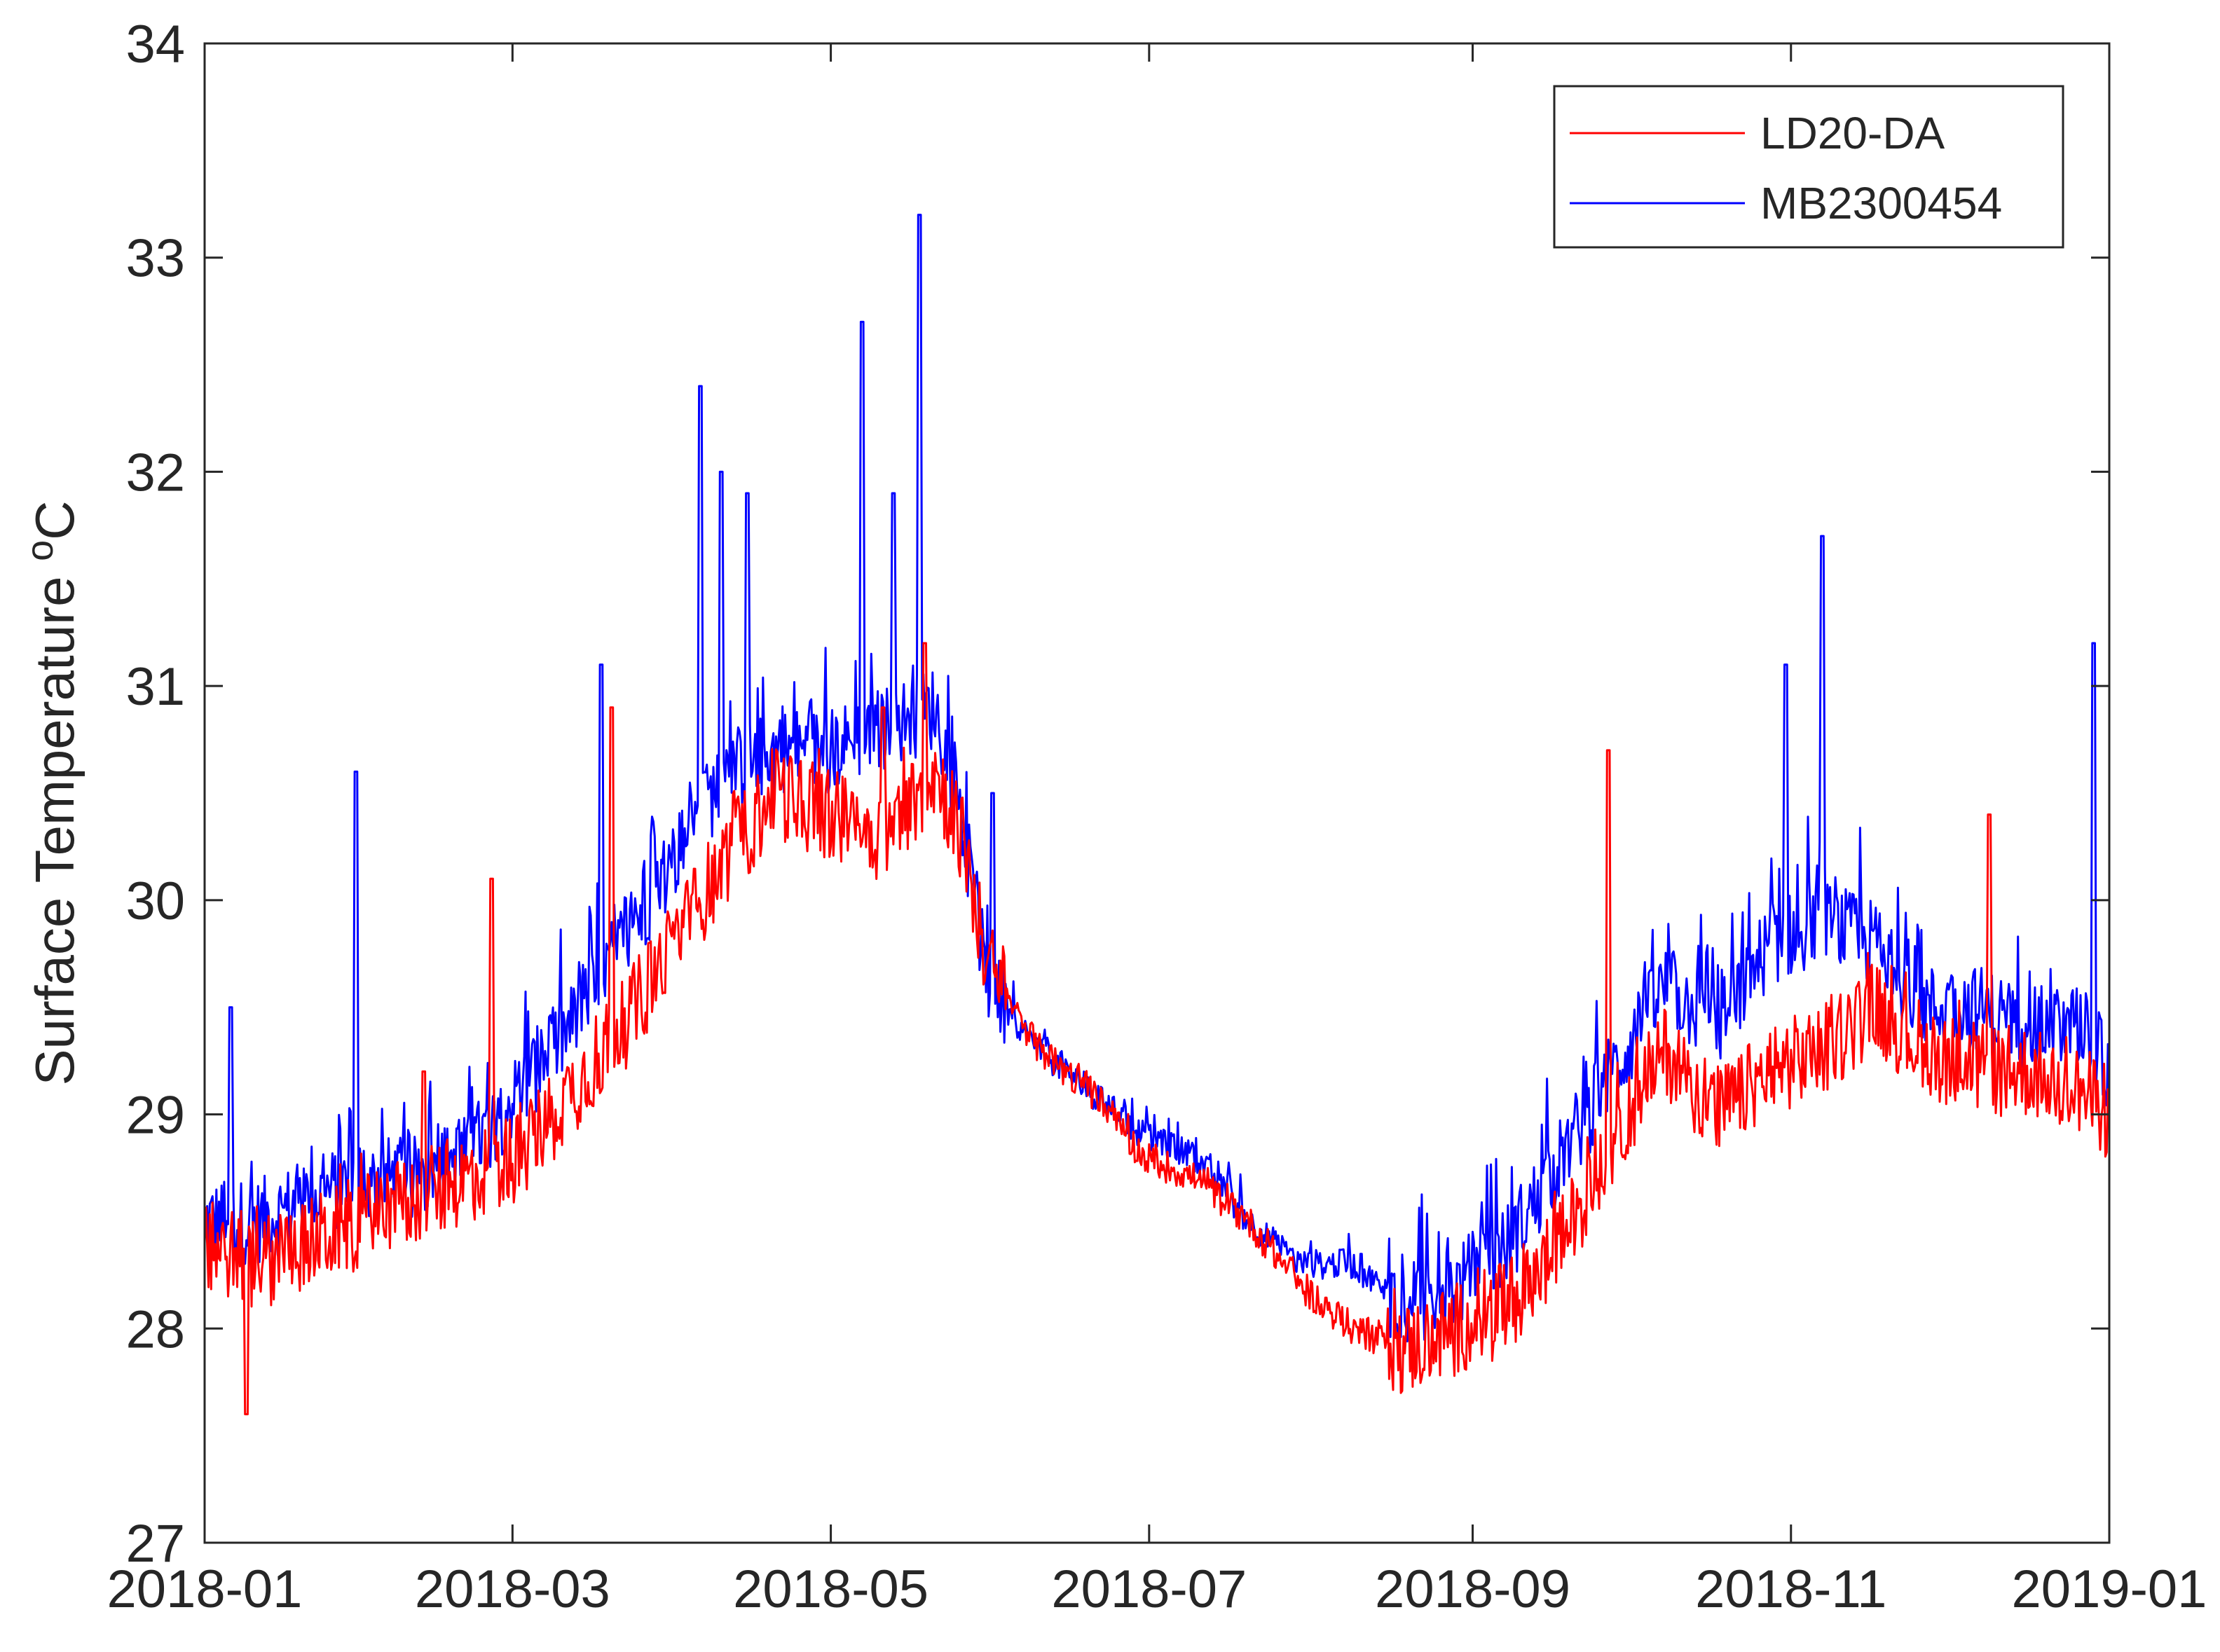  I want to click on y-tick-label: 32, so click(155, 472).